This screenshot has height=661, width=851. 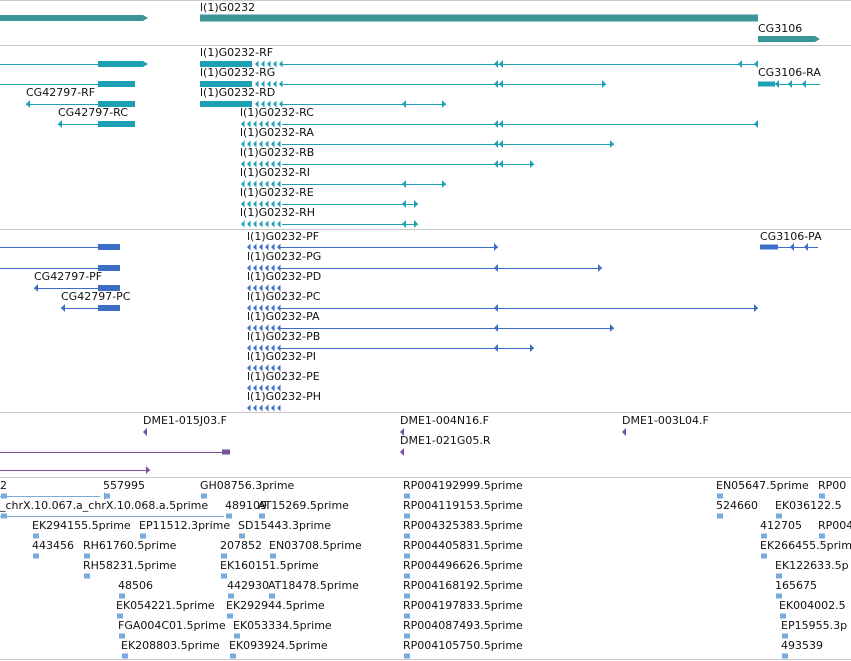 What do you see at coordinates (789, 72) in the screenshot?
I see `transcript-label: CG3106-RA` at bounding box center [789, 72].